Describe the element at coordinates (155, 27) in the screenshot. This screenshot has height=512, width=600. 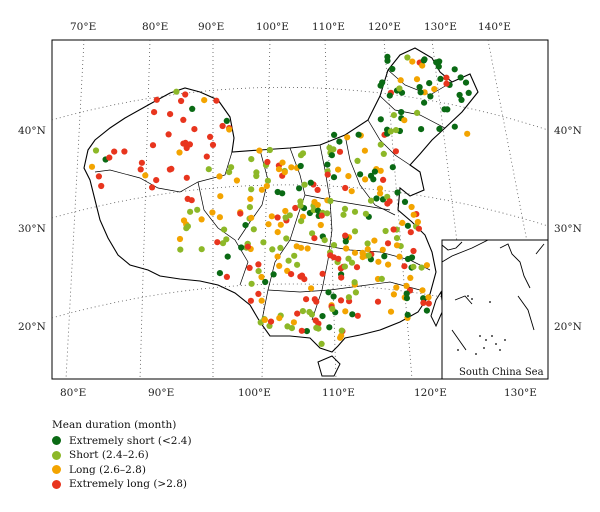
I see `top-lon-label: 80°E` at that location.